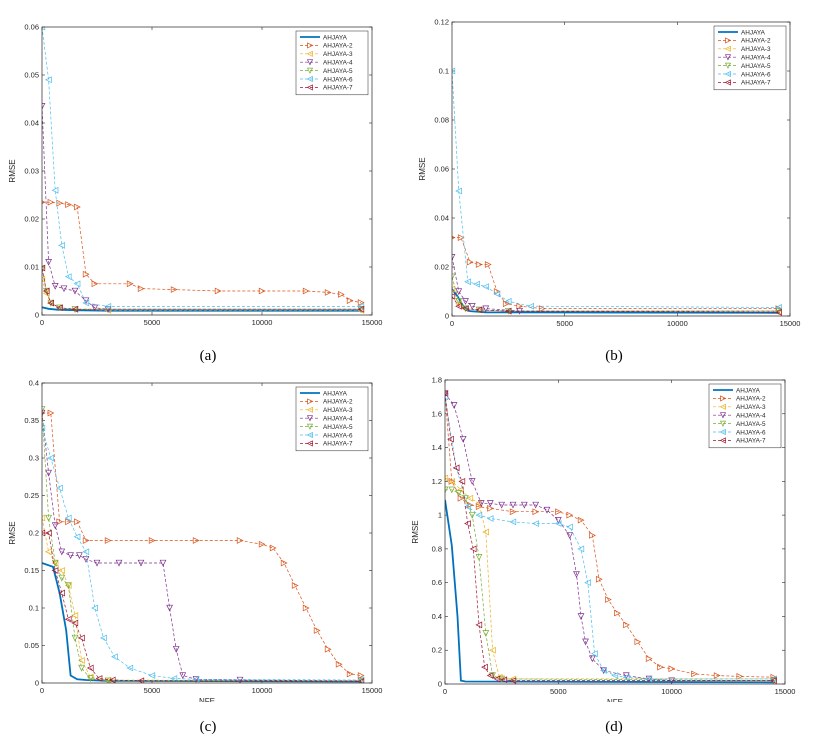 This screenshot has width=814, height=745. I want to click on y-tick-label: 1.6, so click(437, 413).